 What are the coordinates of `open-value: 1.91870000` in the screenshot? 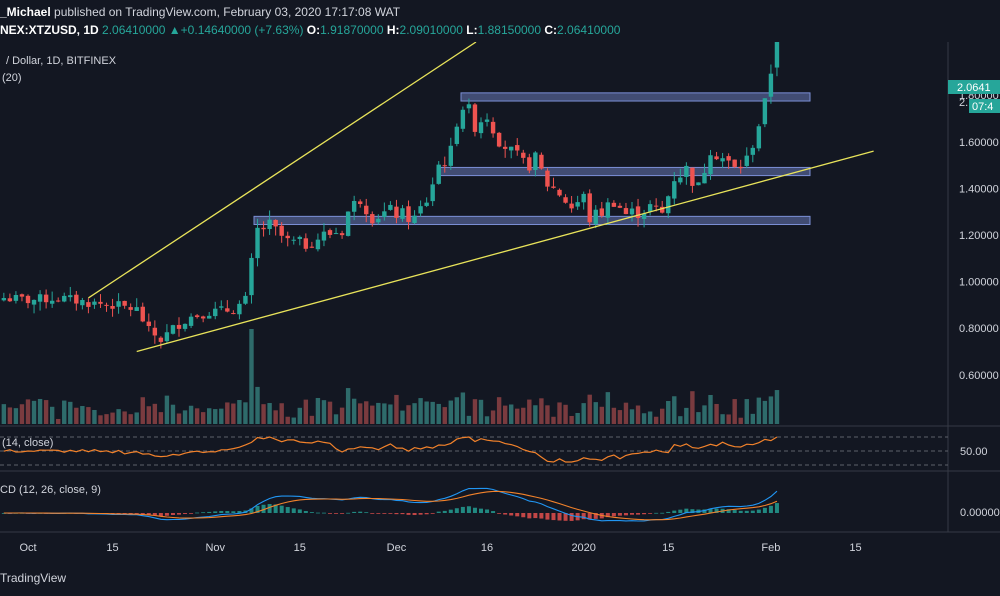 It's located at (352, 30).